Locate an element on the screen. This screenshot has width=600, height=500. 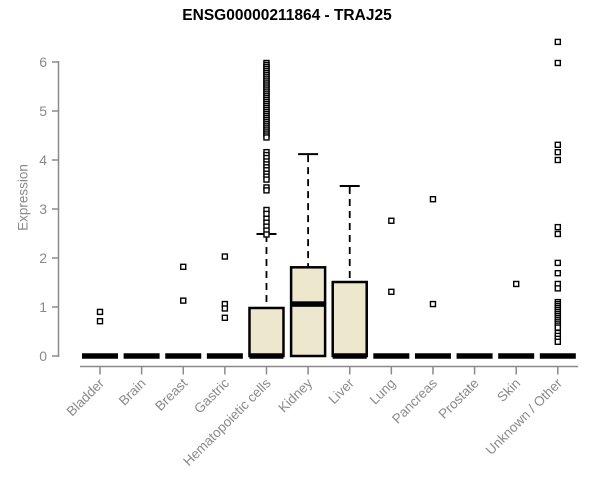
median-line-lung is located at coordinates (391, 356).